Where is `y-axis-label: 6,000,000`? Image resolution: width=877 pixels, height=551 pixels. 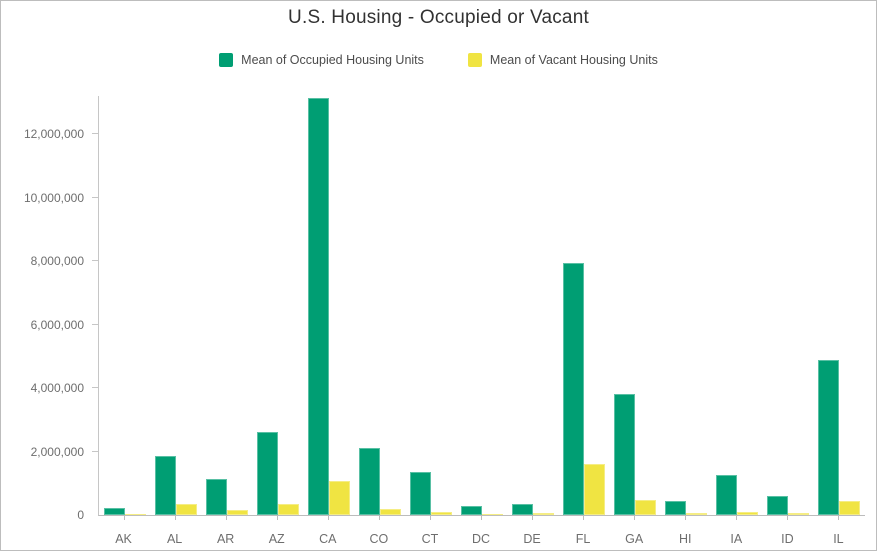 y-axis-label: 6,000,000 is located at coordinates (57, 324).